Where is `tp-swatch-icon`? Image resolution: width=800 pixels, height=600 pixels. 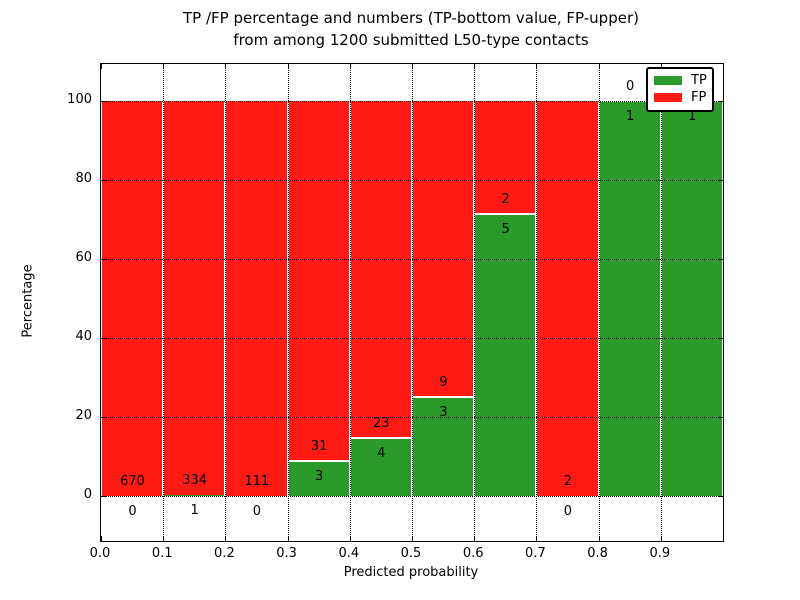 tp-swatch-icon is located at coordinates (668, 80).